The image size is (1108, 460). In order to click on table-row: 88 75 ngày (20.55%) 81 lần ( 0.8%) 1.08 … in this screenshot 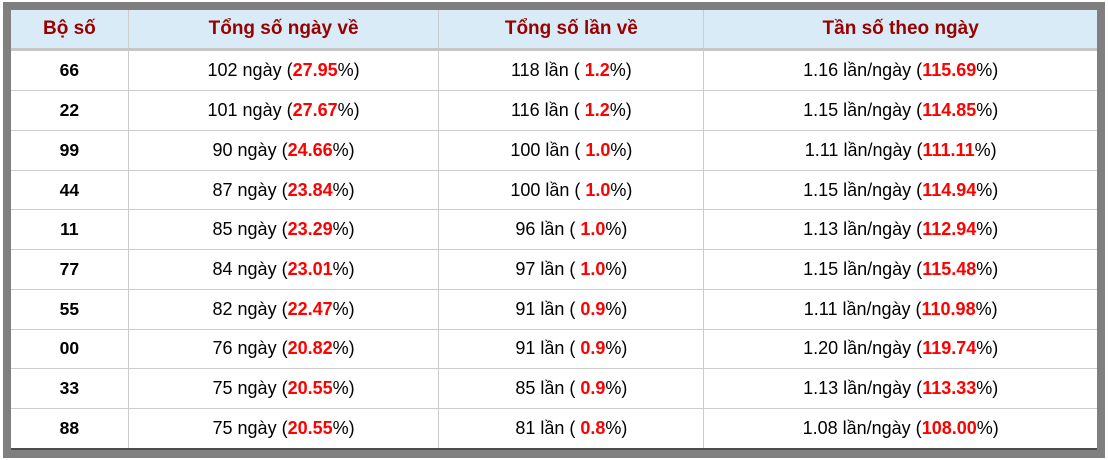, I will do `click(554, 428)`.